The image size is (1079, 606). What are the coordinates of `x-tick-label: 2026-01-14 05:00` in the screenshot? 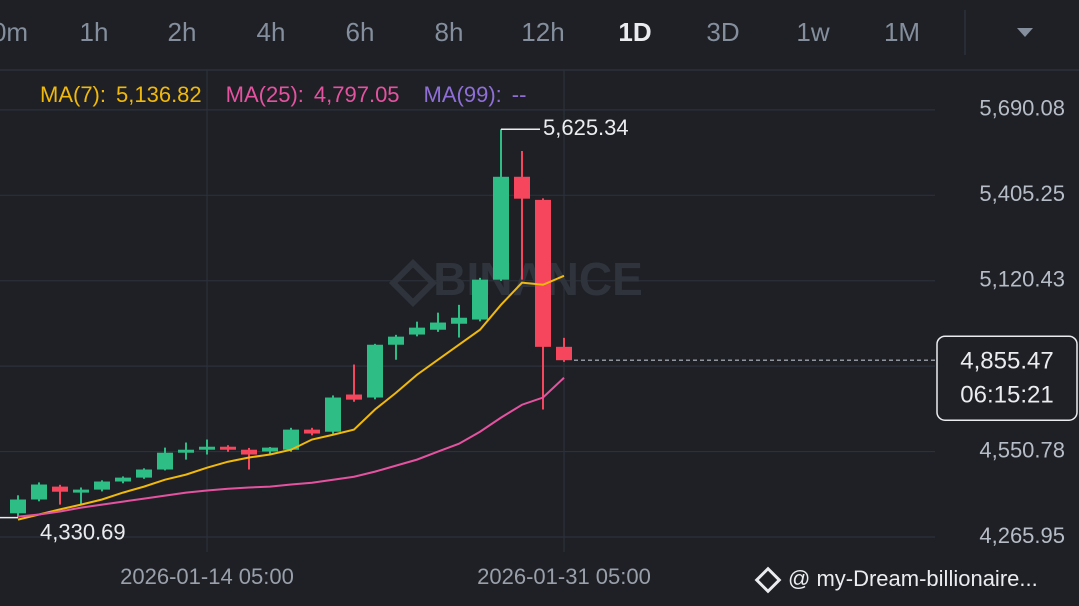 It's located at (207, 576).